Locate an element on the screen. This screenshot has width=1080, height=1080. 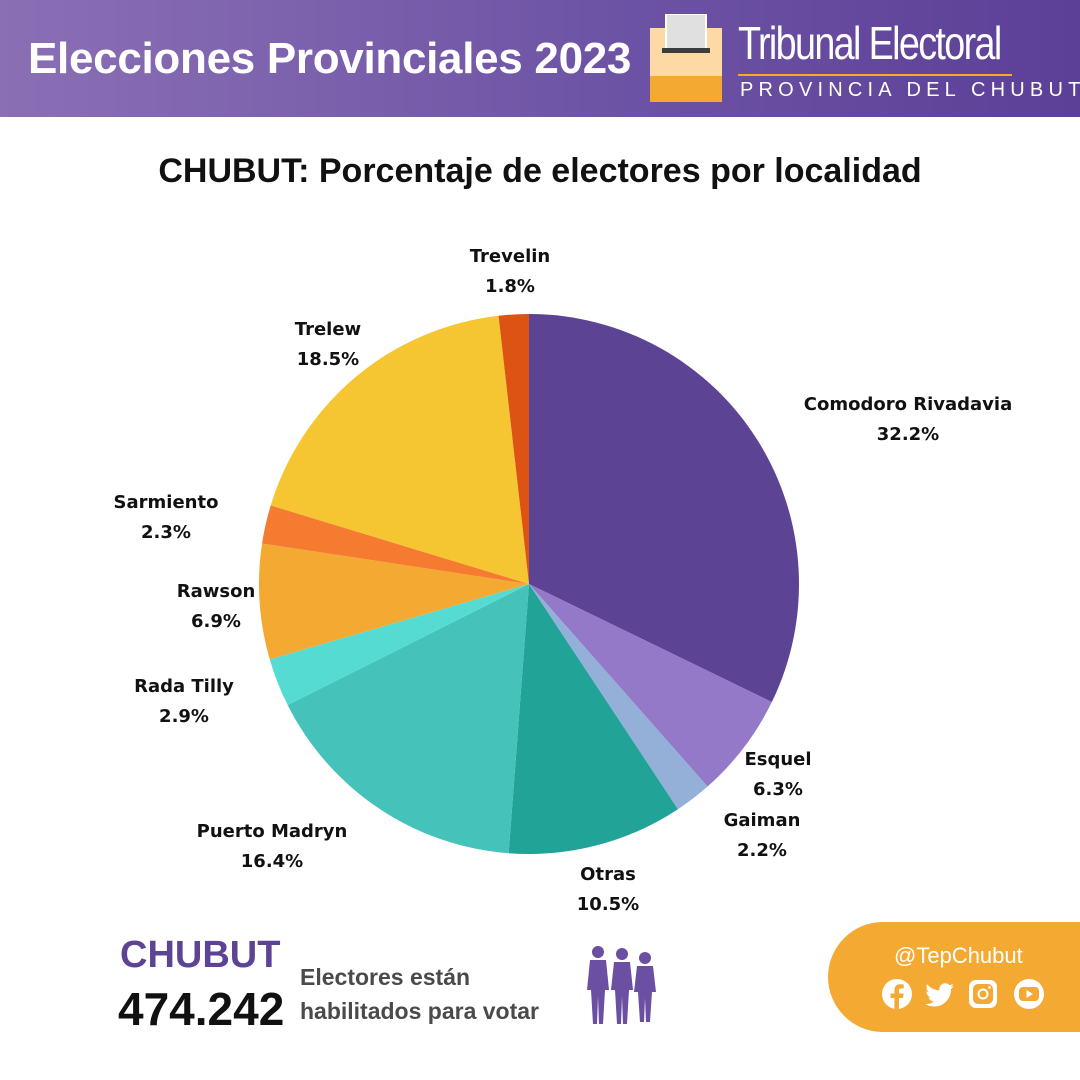
pie-slice-esquel is located at coordinates (650, 685).